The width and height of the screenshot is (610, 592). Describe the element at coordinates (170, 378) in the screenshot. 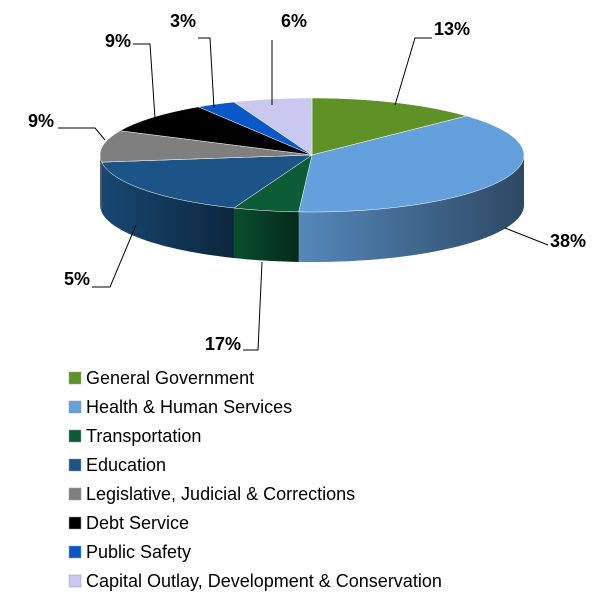

I see `legend-label: General Government` at that location.